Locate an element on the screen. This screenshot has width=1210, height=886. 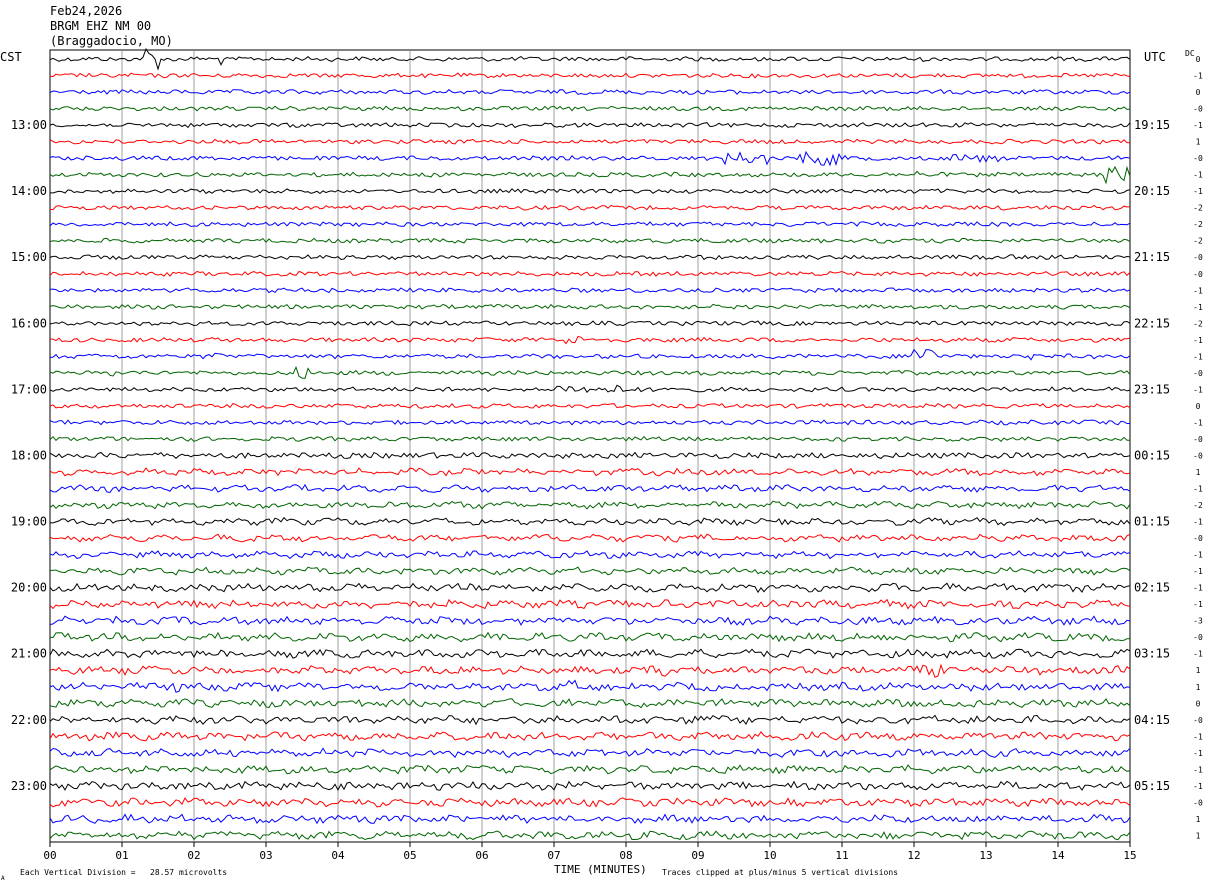
dc-offset-title: DC is located at coordinates (1190, 53).